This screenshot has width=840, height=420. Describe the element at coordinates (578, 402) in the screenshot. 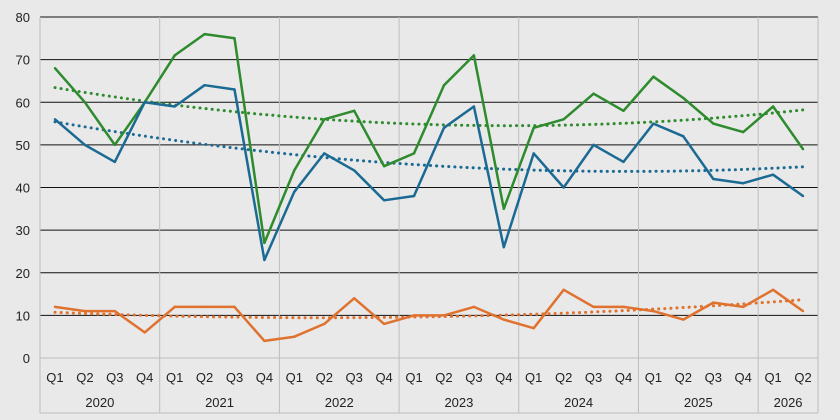

I see `year-label: 2024` at that location.